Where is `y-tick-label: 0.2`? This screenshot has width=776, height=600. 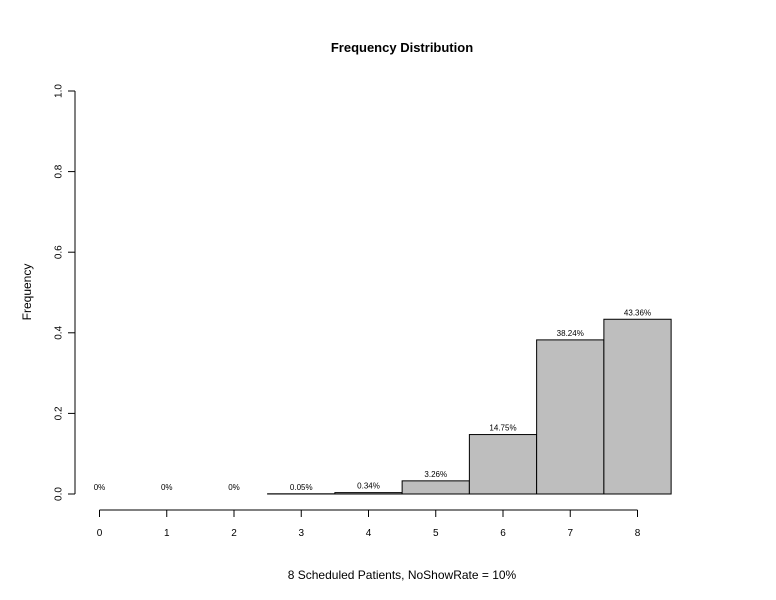 y-tick-label: 0.2 is located at coordinates (59, 413).